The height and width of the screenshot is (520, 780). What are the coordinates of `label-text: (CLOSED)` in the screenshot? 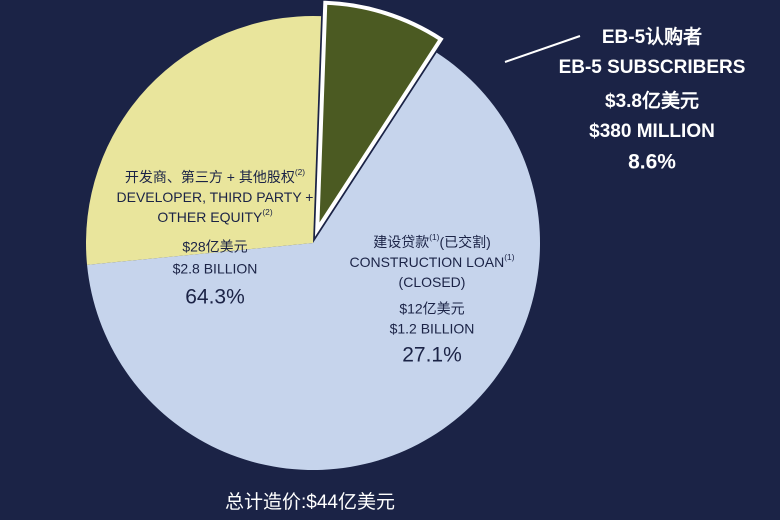 It's located at (432, 282).